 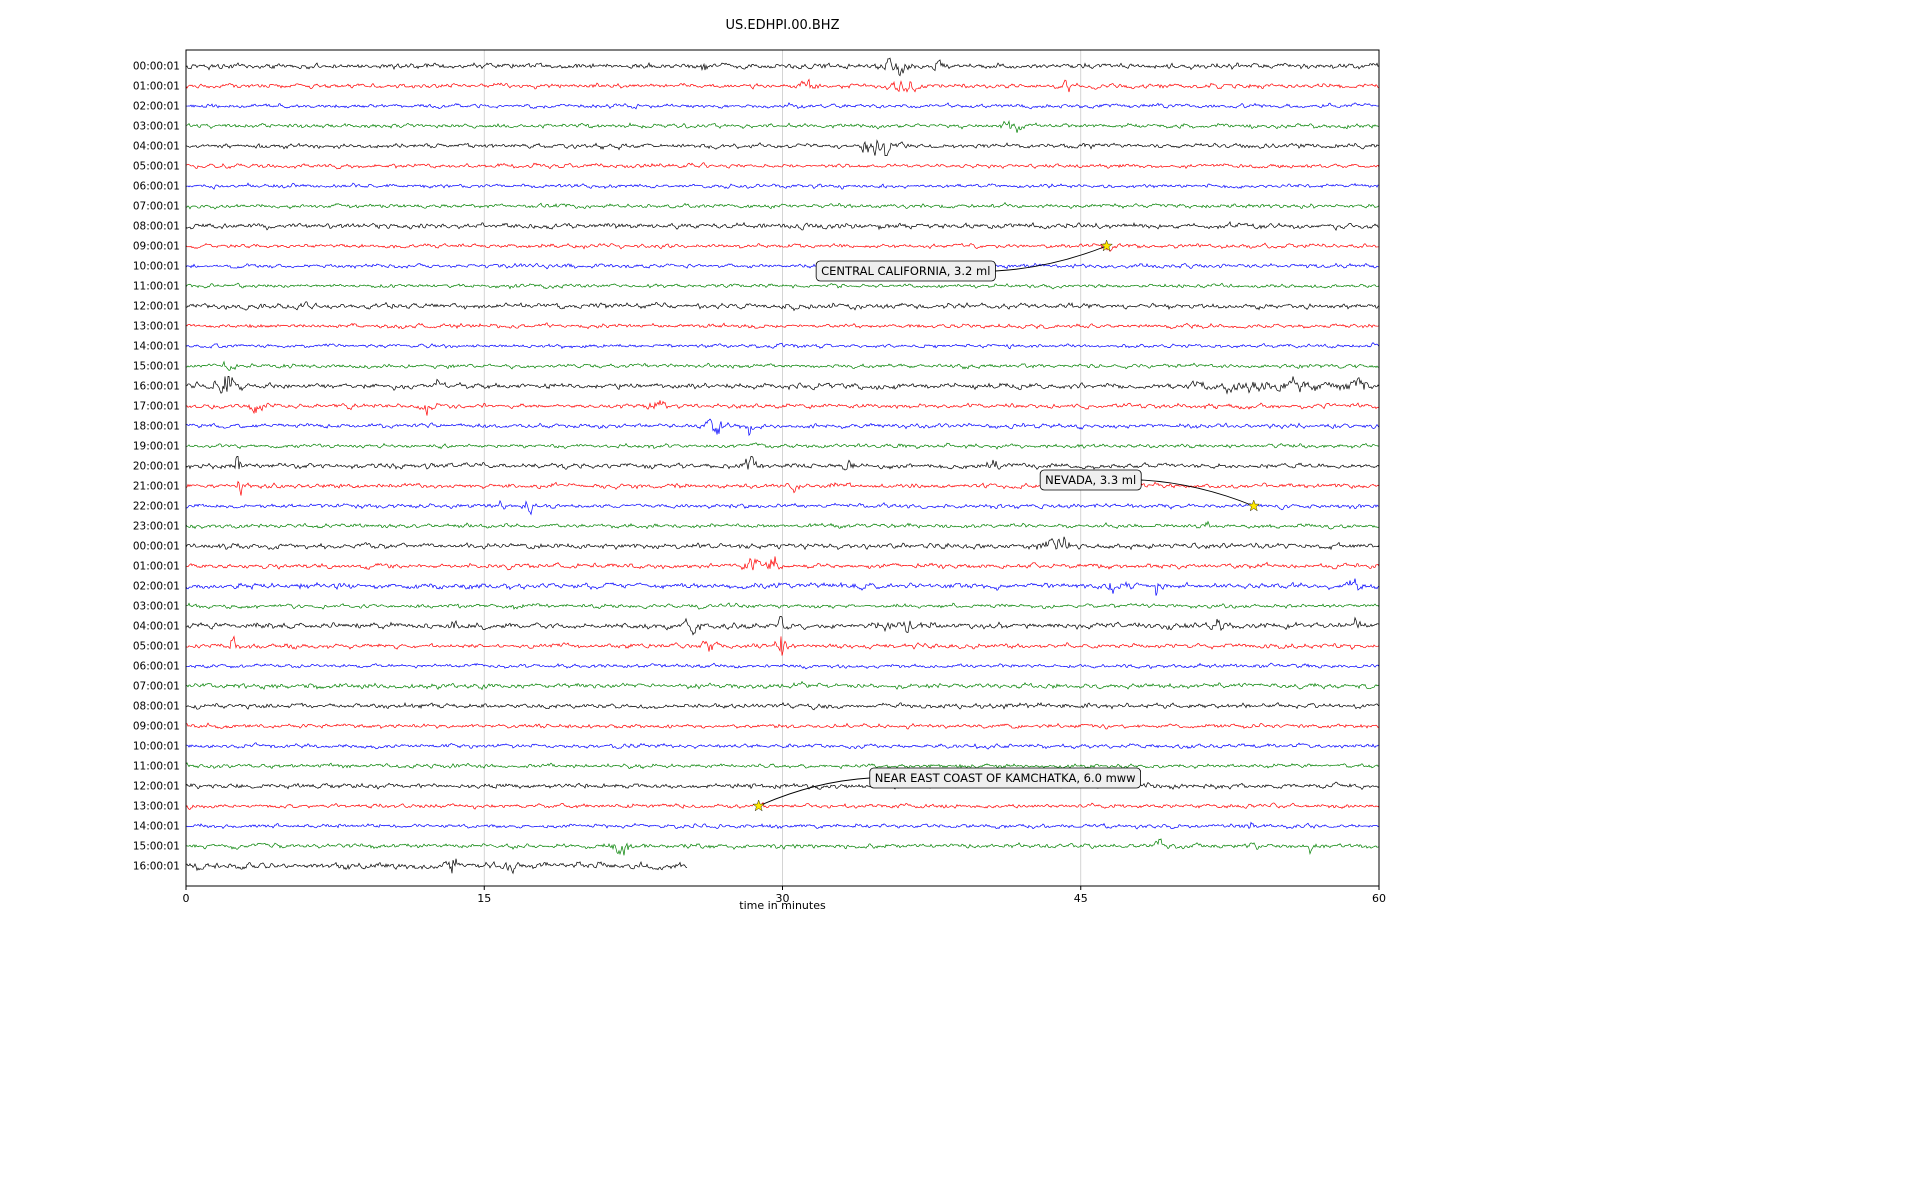 I want to click on x-tick-label: 0, so click(x=186, y=898).